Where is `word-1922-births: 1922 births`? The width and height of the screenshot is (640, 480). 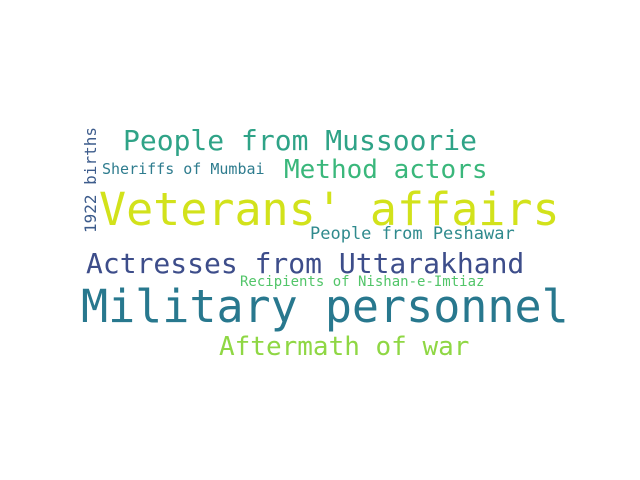
word-1922-births: 1922 births is located at coordinates (90, 180).